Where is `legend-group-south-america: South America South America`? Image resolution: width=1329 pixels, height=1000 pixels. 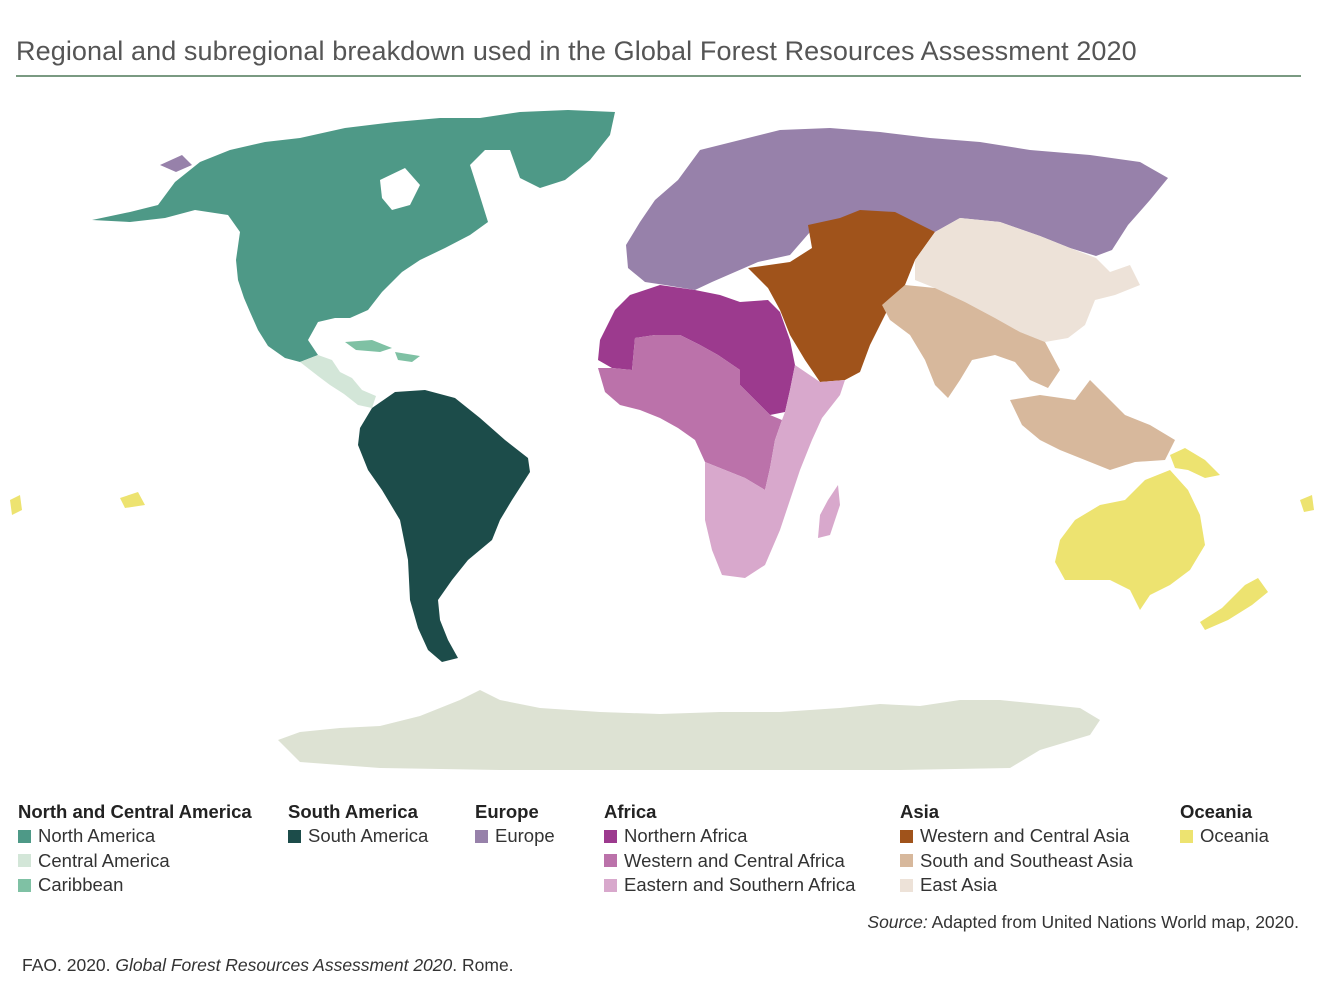
legend-group-south-america: South America South America is located at coordinates (358, 824).